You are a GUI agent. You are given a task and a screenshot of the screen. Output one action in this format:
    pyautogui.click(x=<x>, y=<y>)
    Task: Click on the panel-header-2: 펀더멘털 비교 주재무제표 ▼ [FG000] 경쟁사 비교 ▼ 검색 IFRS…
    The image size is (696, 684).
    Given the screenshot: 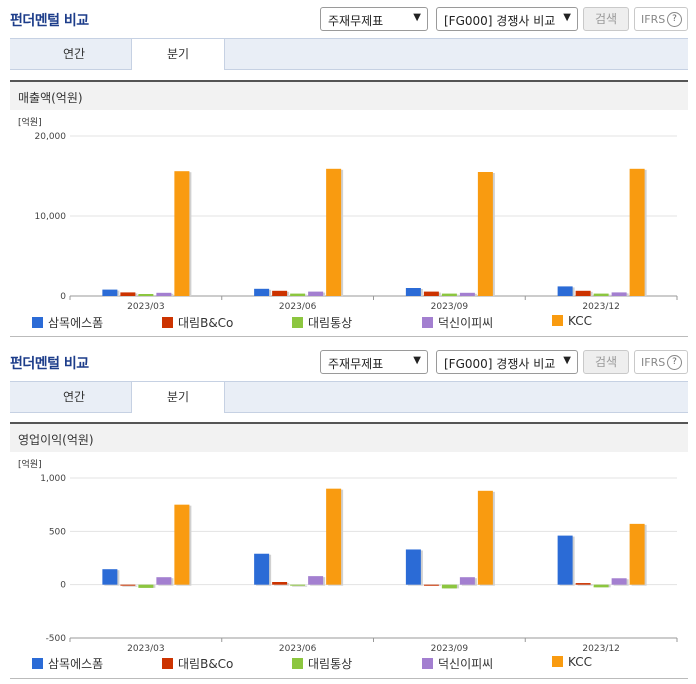 What is the action you would take?
    pyautogui.click(x=348, y=362)
    